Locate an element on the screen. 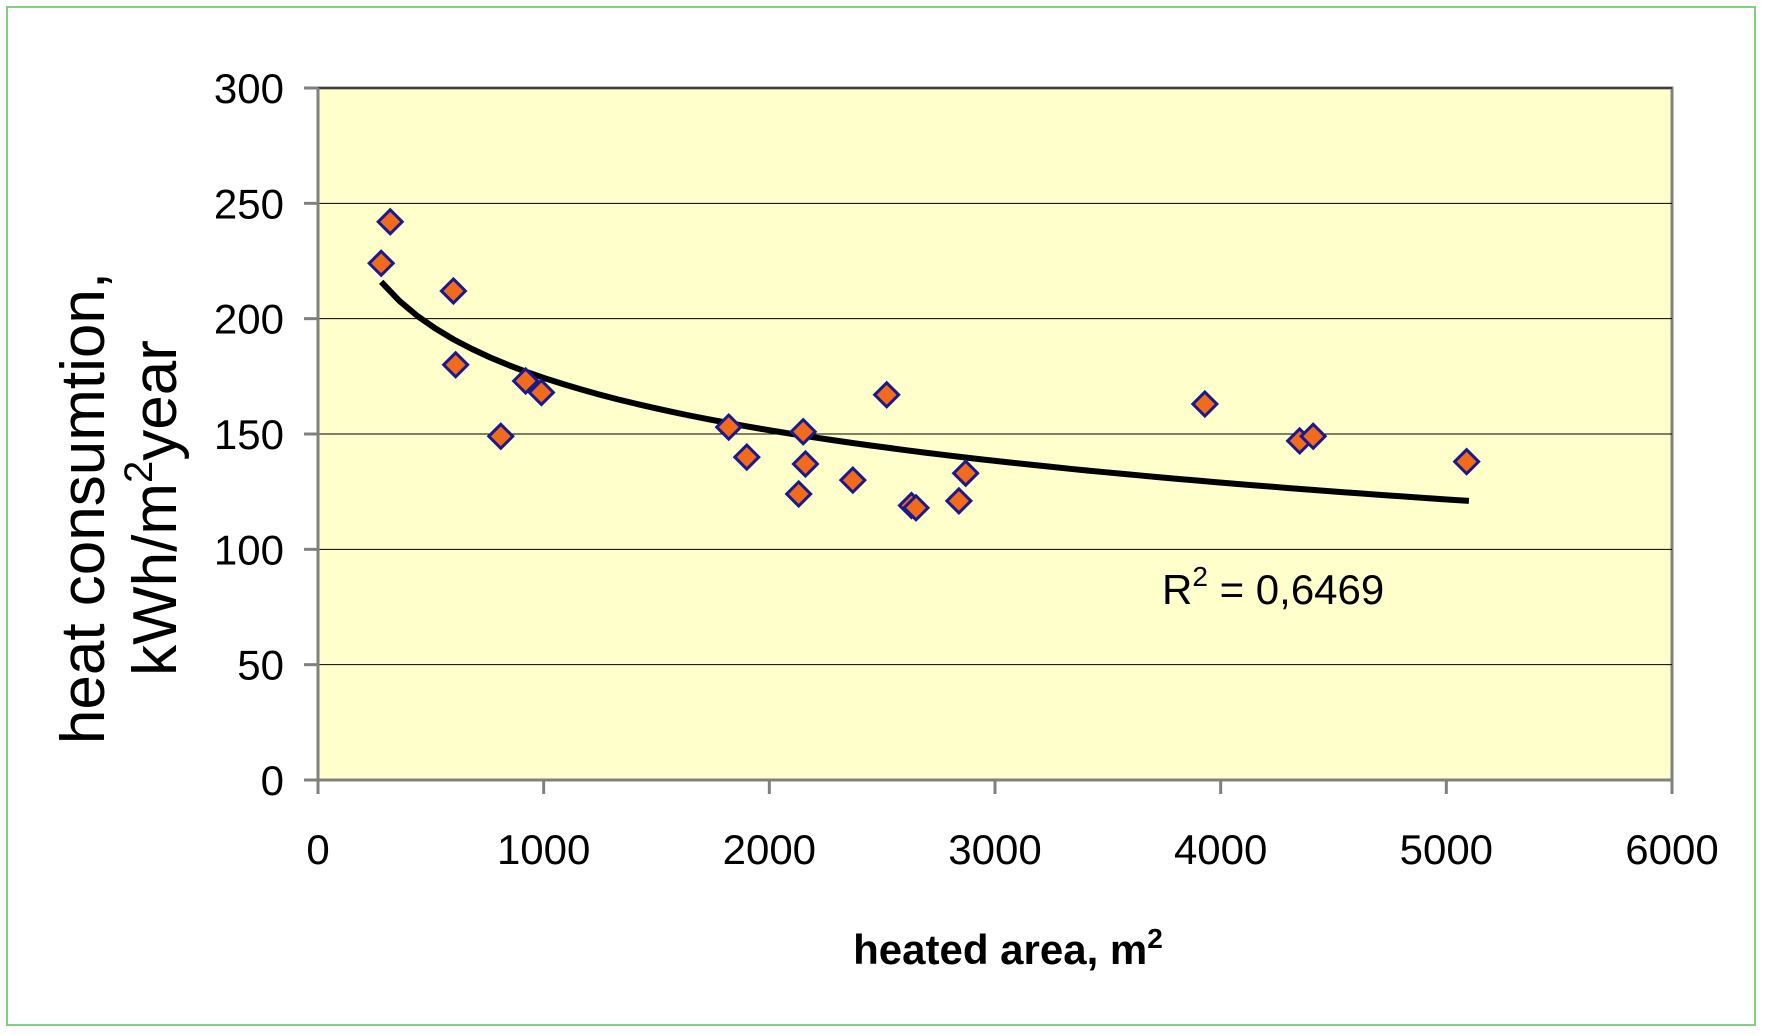  x-tick-label: 2000 is located at coordinates (769, 849).